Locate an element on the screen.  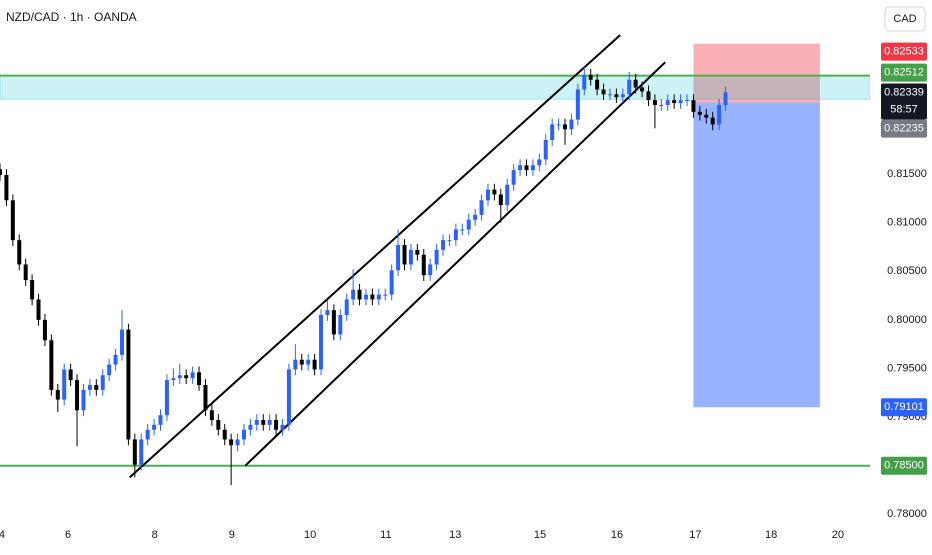
x-tick-label: 15 is located at coordinates (540, 535).